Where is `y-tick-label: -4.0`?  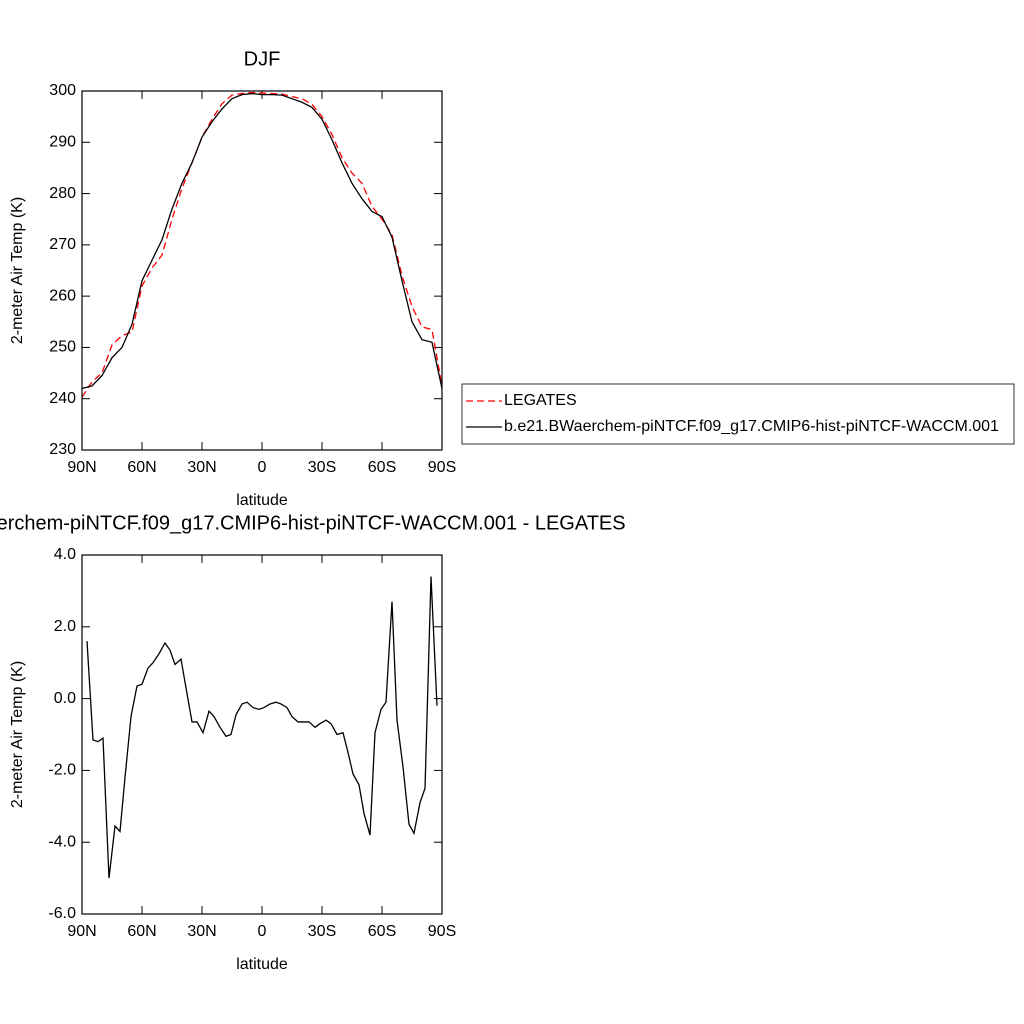
y-tick-label: -4.0 is located at coordinates (62, 841).